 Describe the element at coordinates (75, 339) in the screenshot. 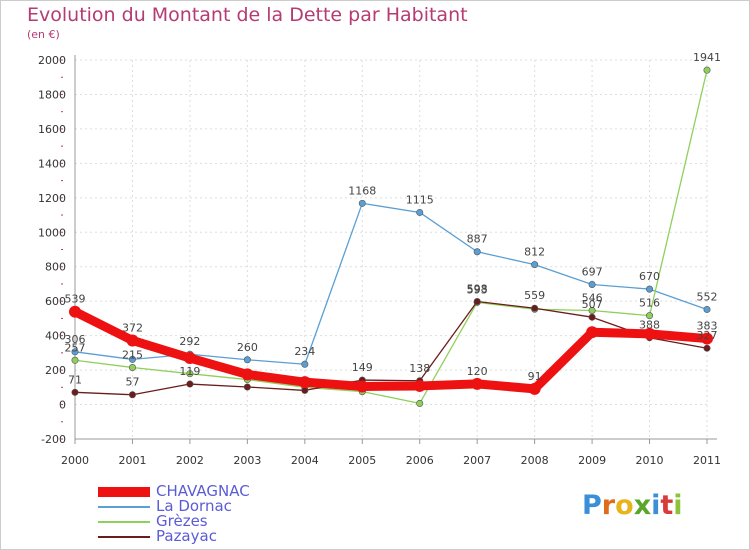

I see `data-label: 306` at that location.